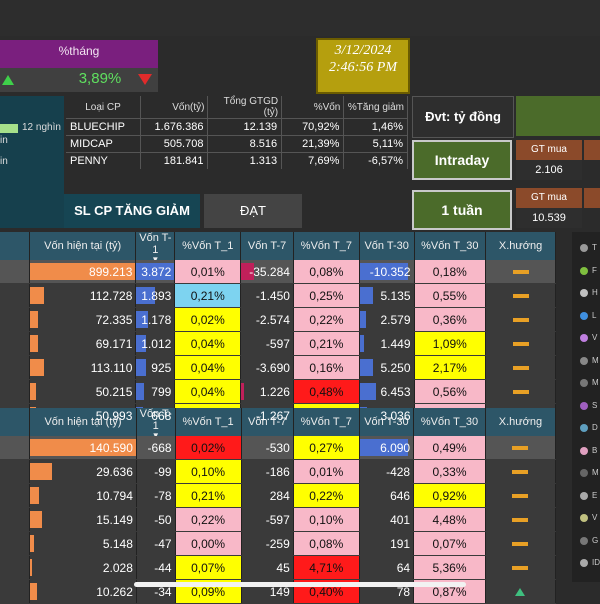  Describe the element at coordinates (245, 160) in the screenshot. I see `cap-cell: 1.313` at that location.